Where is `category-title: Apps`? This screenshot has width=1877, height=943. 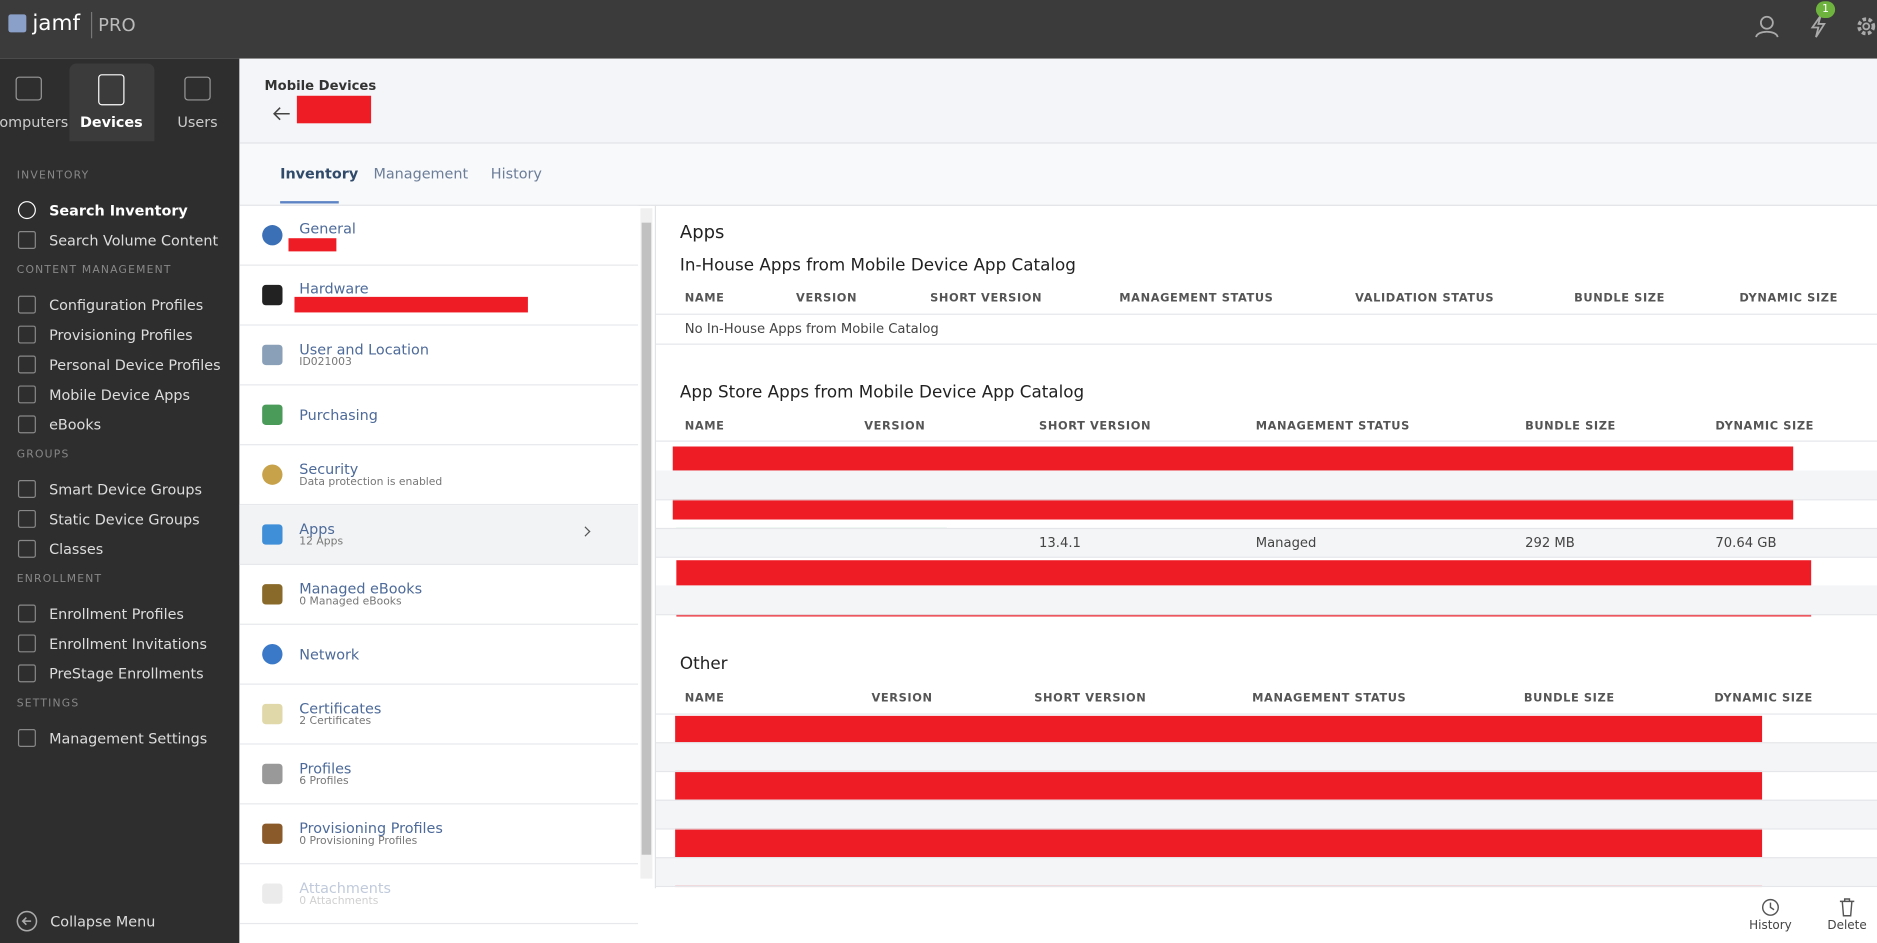
category-title: Apps is located at coordinates (317, 529).